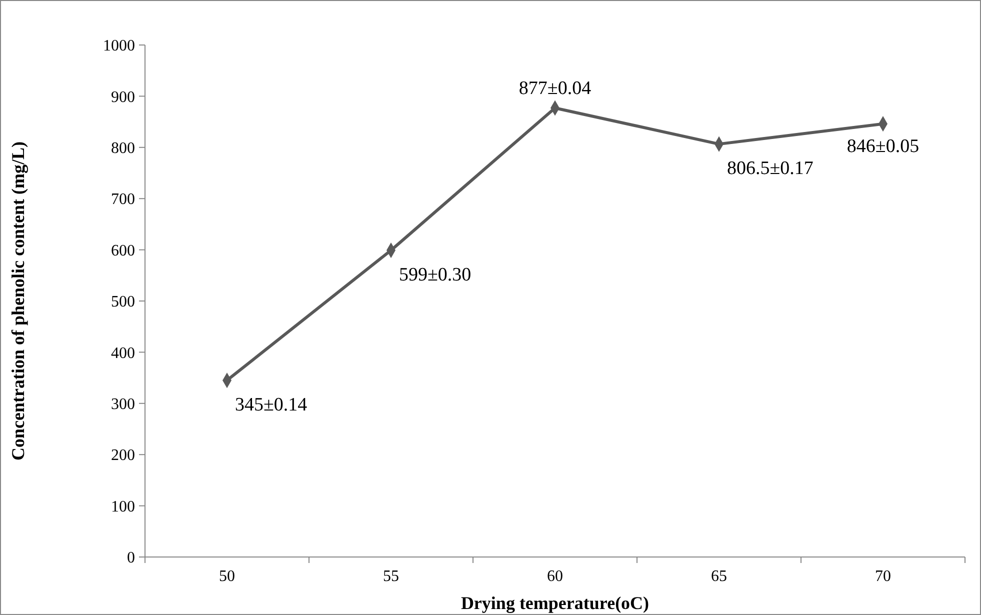 Image resolution: width=981 pixels, height=615 pixels. Describe the element at coordinates (123, 199) in the screenshot. I see `y-tick-label: 700` at that location.